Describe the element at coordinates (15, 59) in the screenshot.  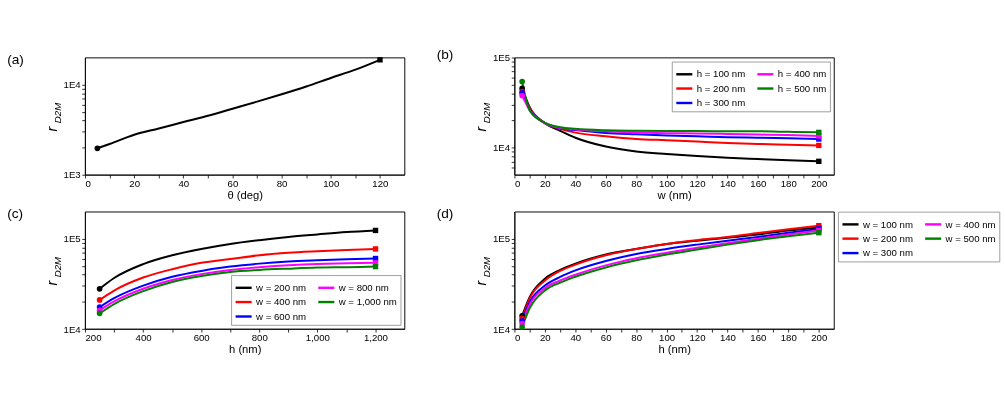
I see `chart-title: (a)` at that location.